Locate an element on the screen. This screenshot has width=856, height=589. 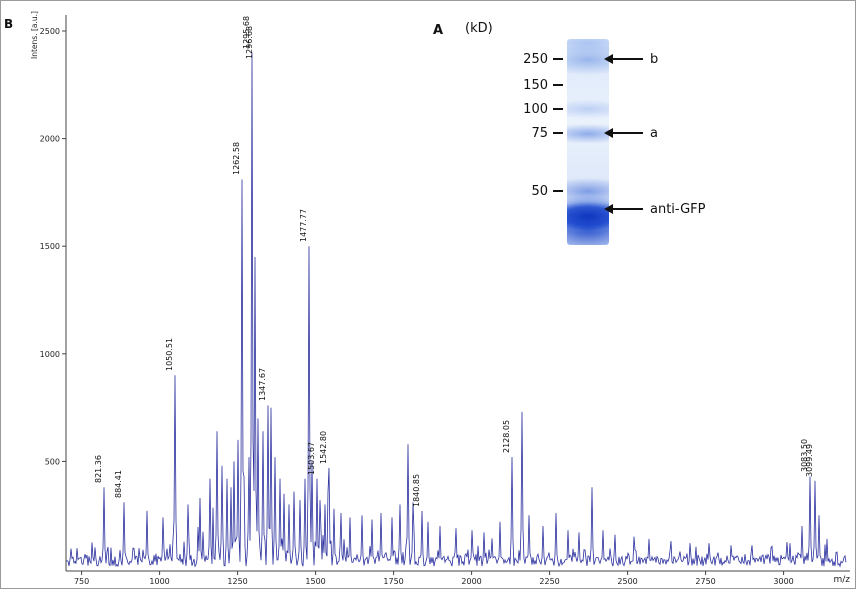
band-a-annotation: a is located at coordinates (631, 133).